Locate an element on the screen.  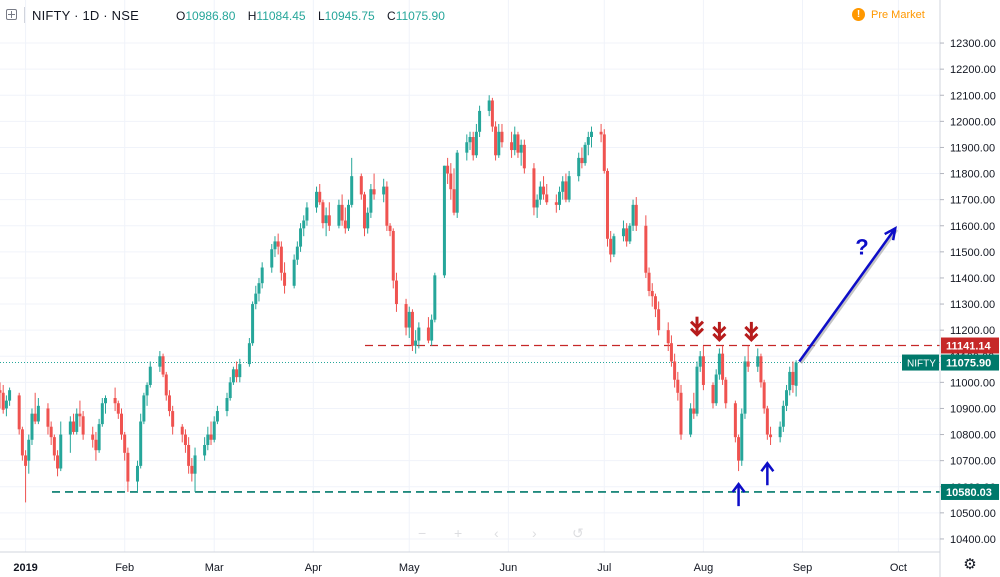
x-tick-label: Aug is located at coordinates (704, 568).